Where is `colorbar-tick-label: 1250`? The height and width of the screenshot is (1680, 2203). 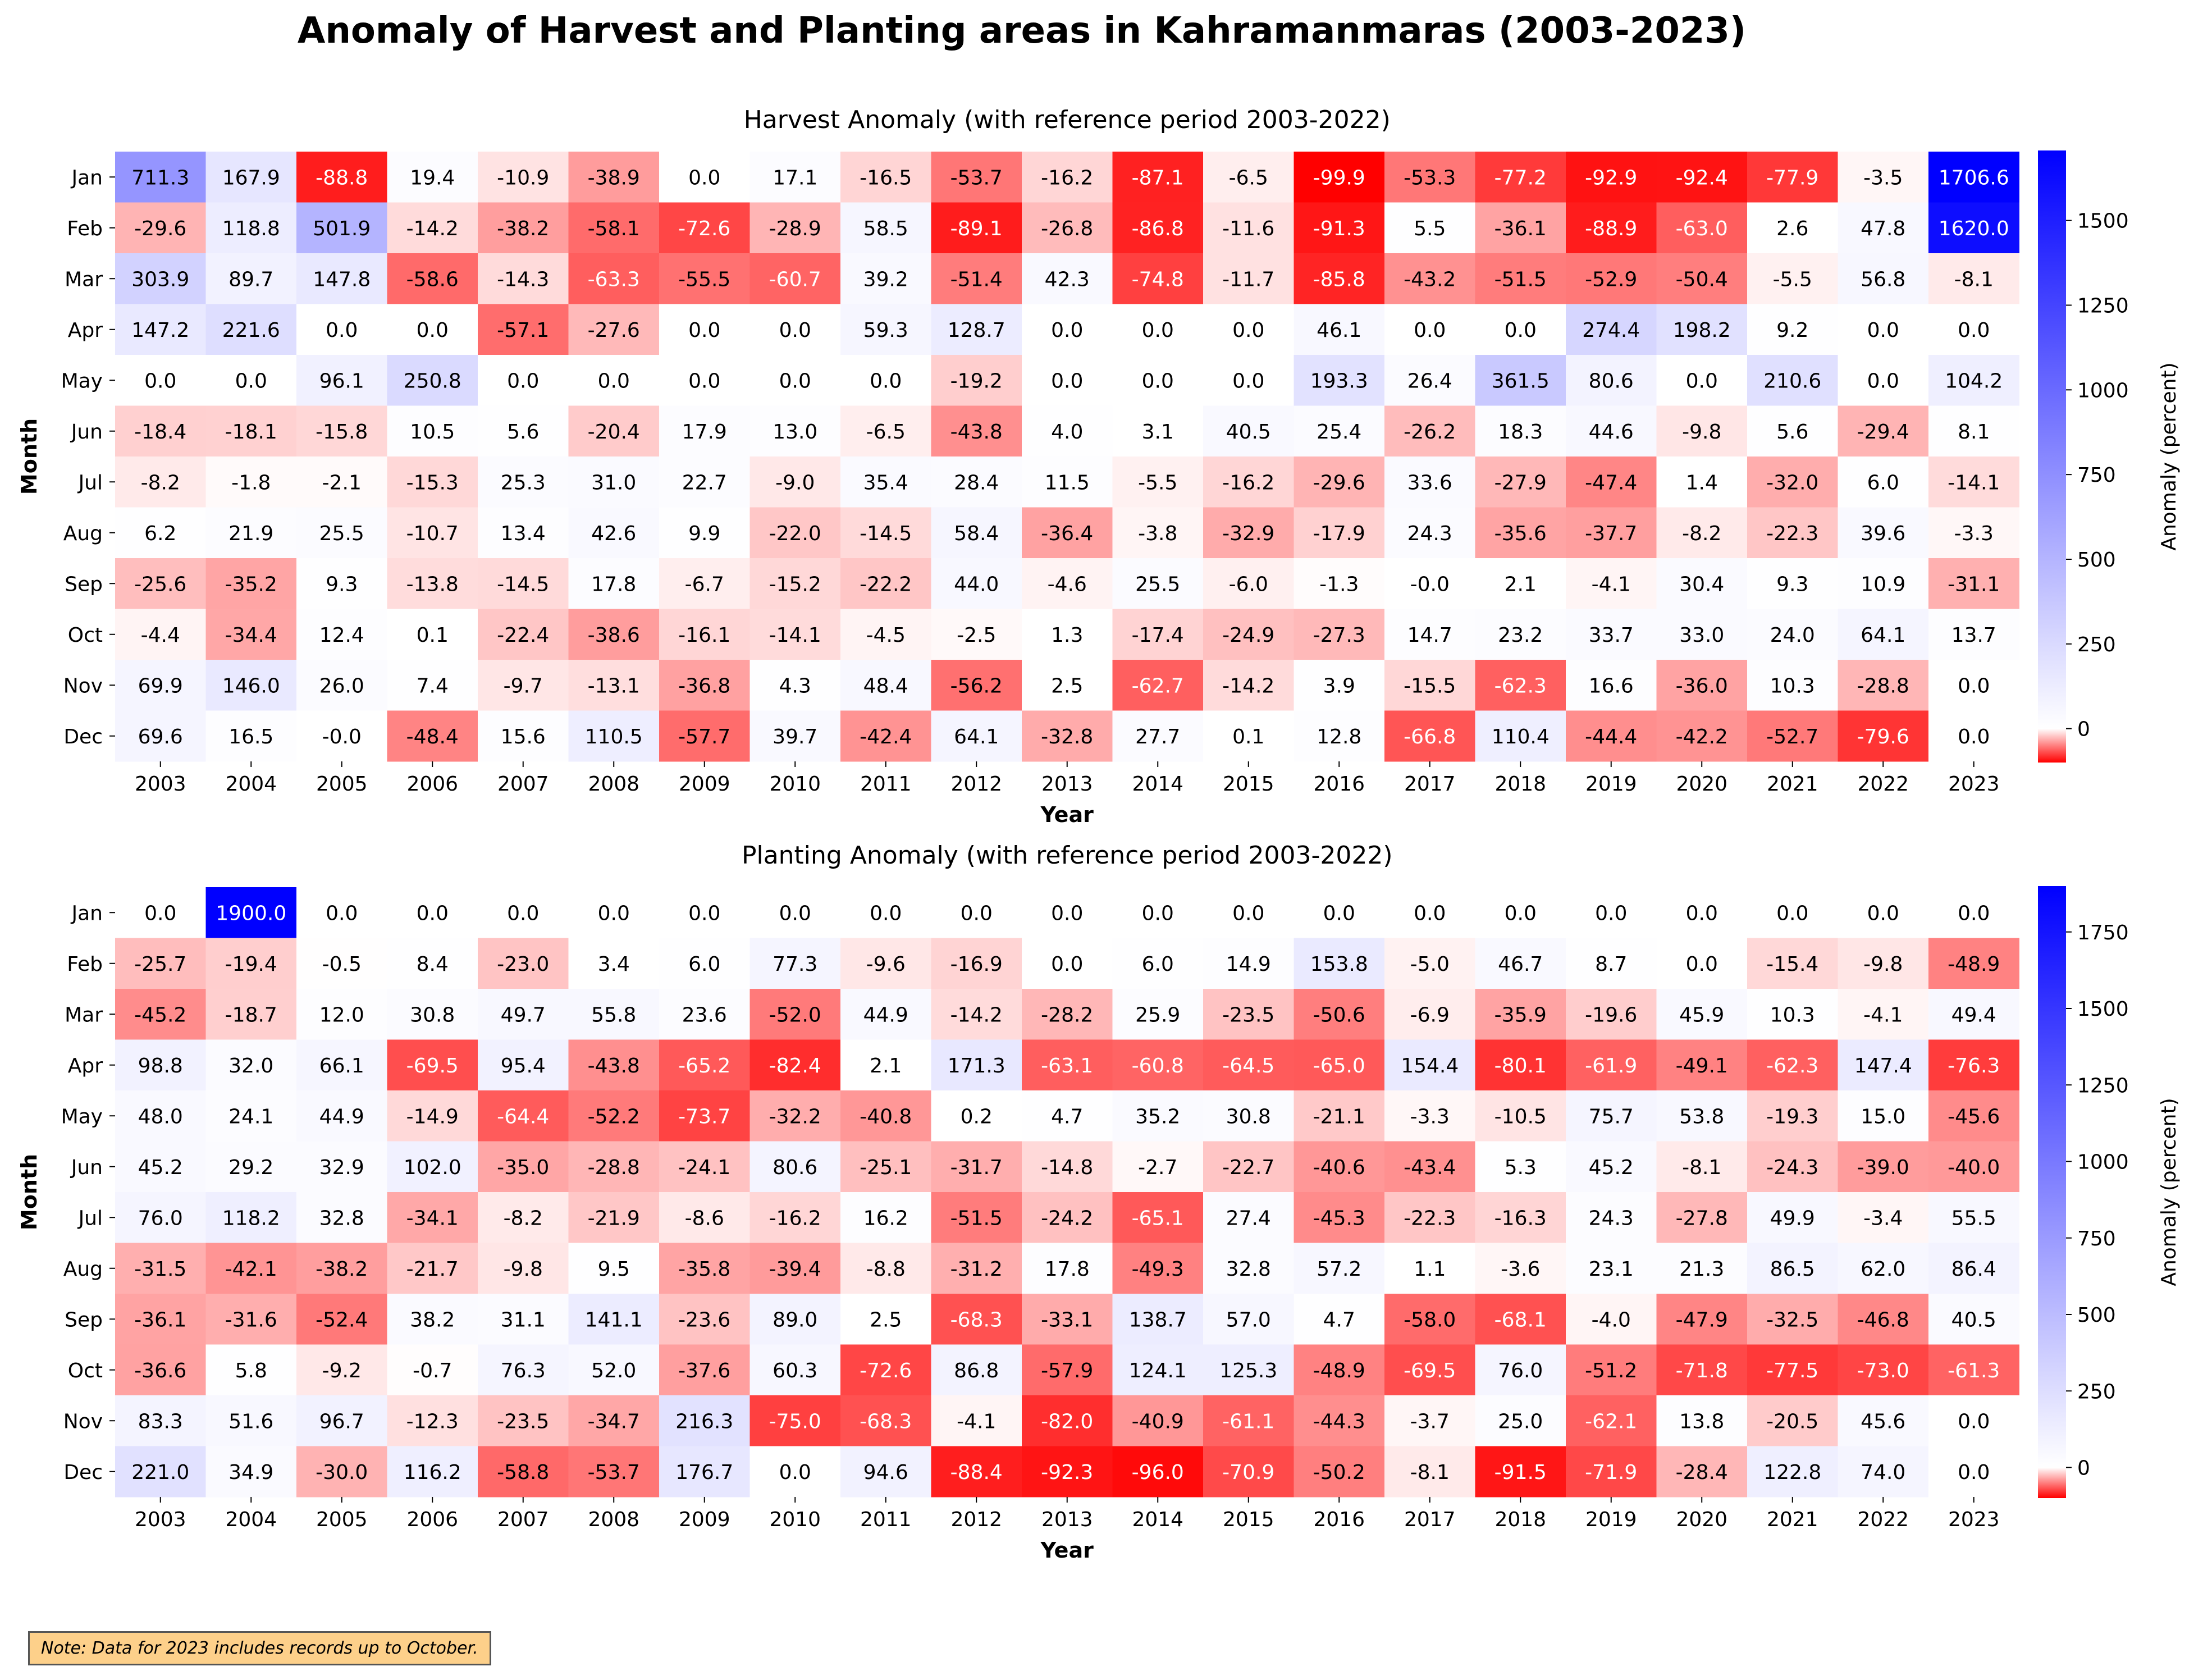
colorbar-tick-label: 1250 is located at coordinates (2103, 305).